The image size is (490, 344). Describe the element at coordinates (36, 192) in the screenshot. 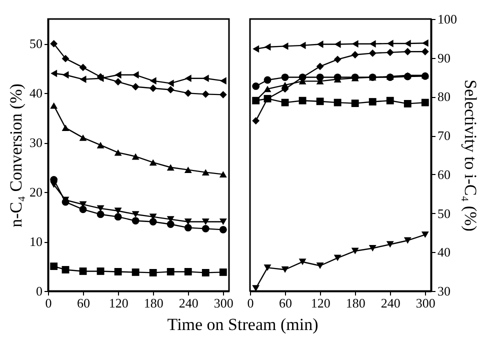

I see `y-tick-label: 20` at that location.